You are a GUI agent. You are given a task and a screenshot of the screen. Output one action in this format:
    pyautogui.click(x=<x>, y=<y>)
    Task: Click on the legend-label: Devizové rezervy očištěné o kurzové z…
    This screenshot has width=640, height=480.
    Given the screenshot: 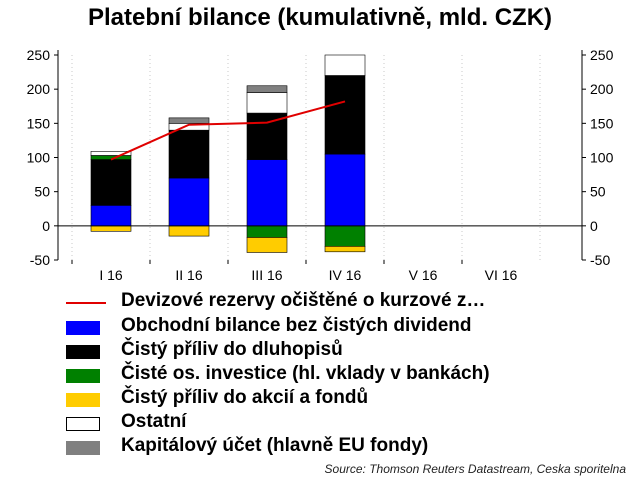 What is the action you would take?
    pyautogui.click(x=303, y=300)
    